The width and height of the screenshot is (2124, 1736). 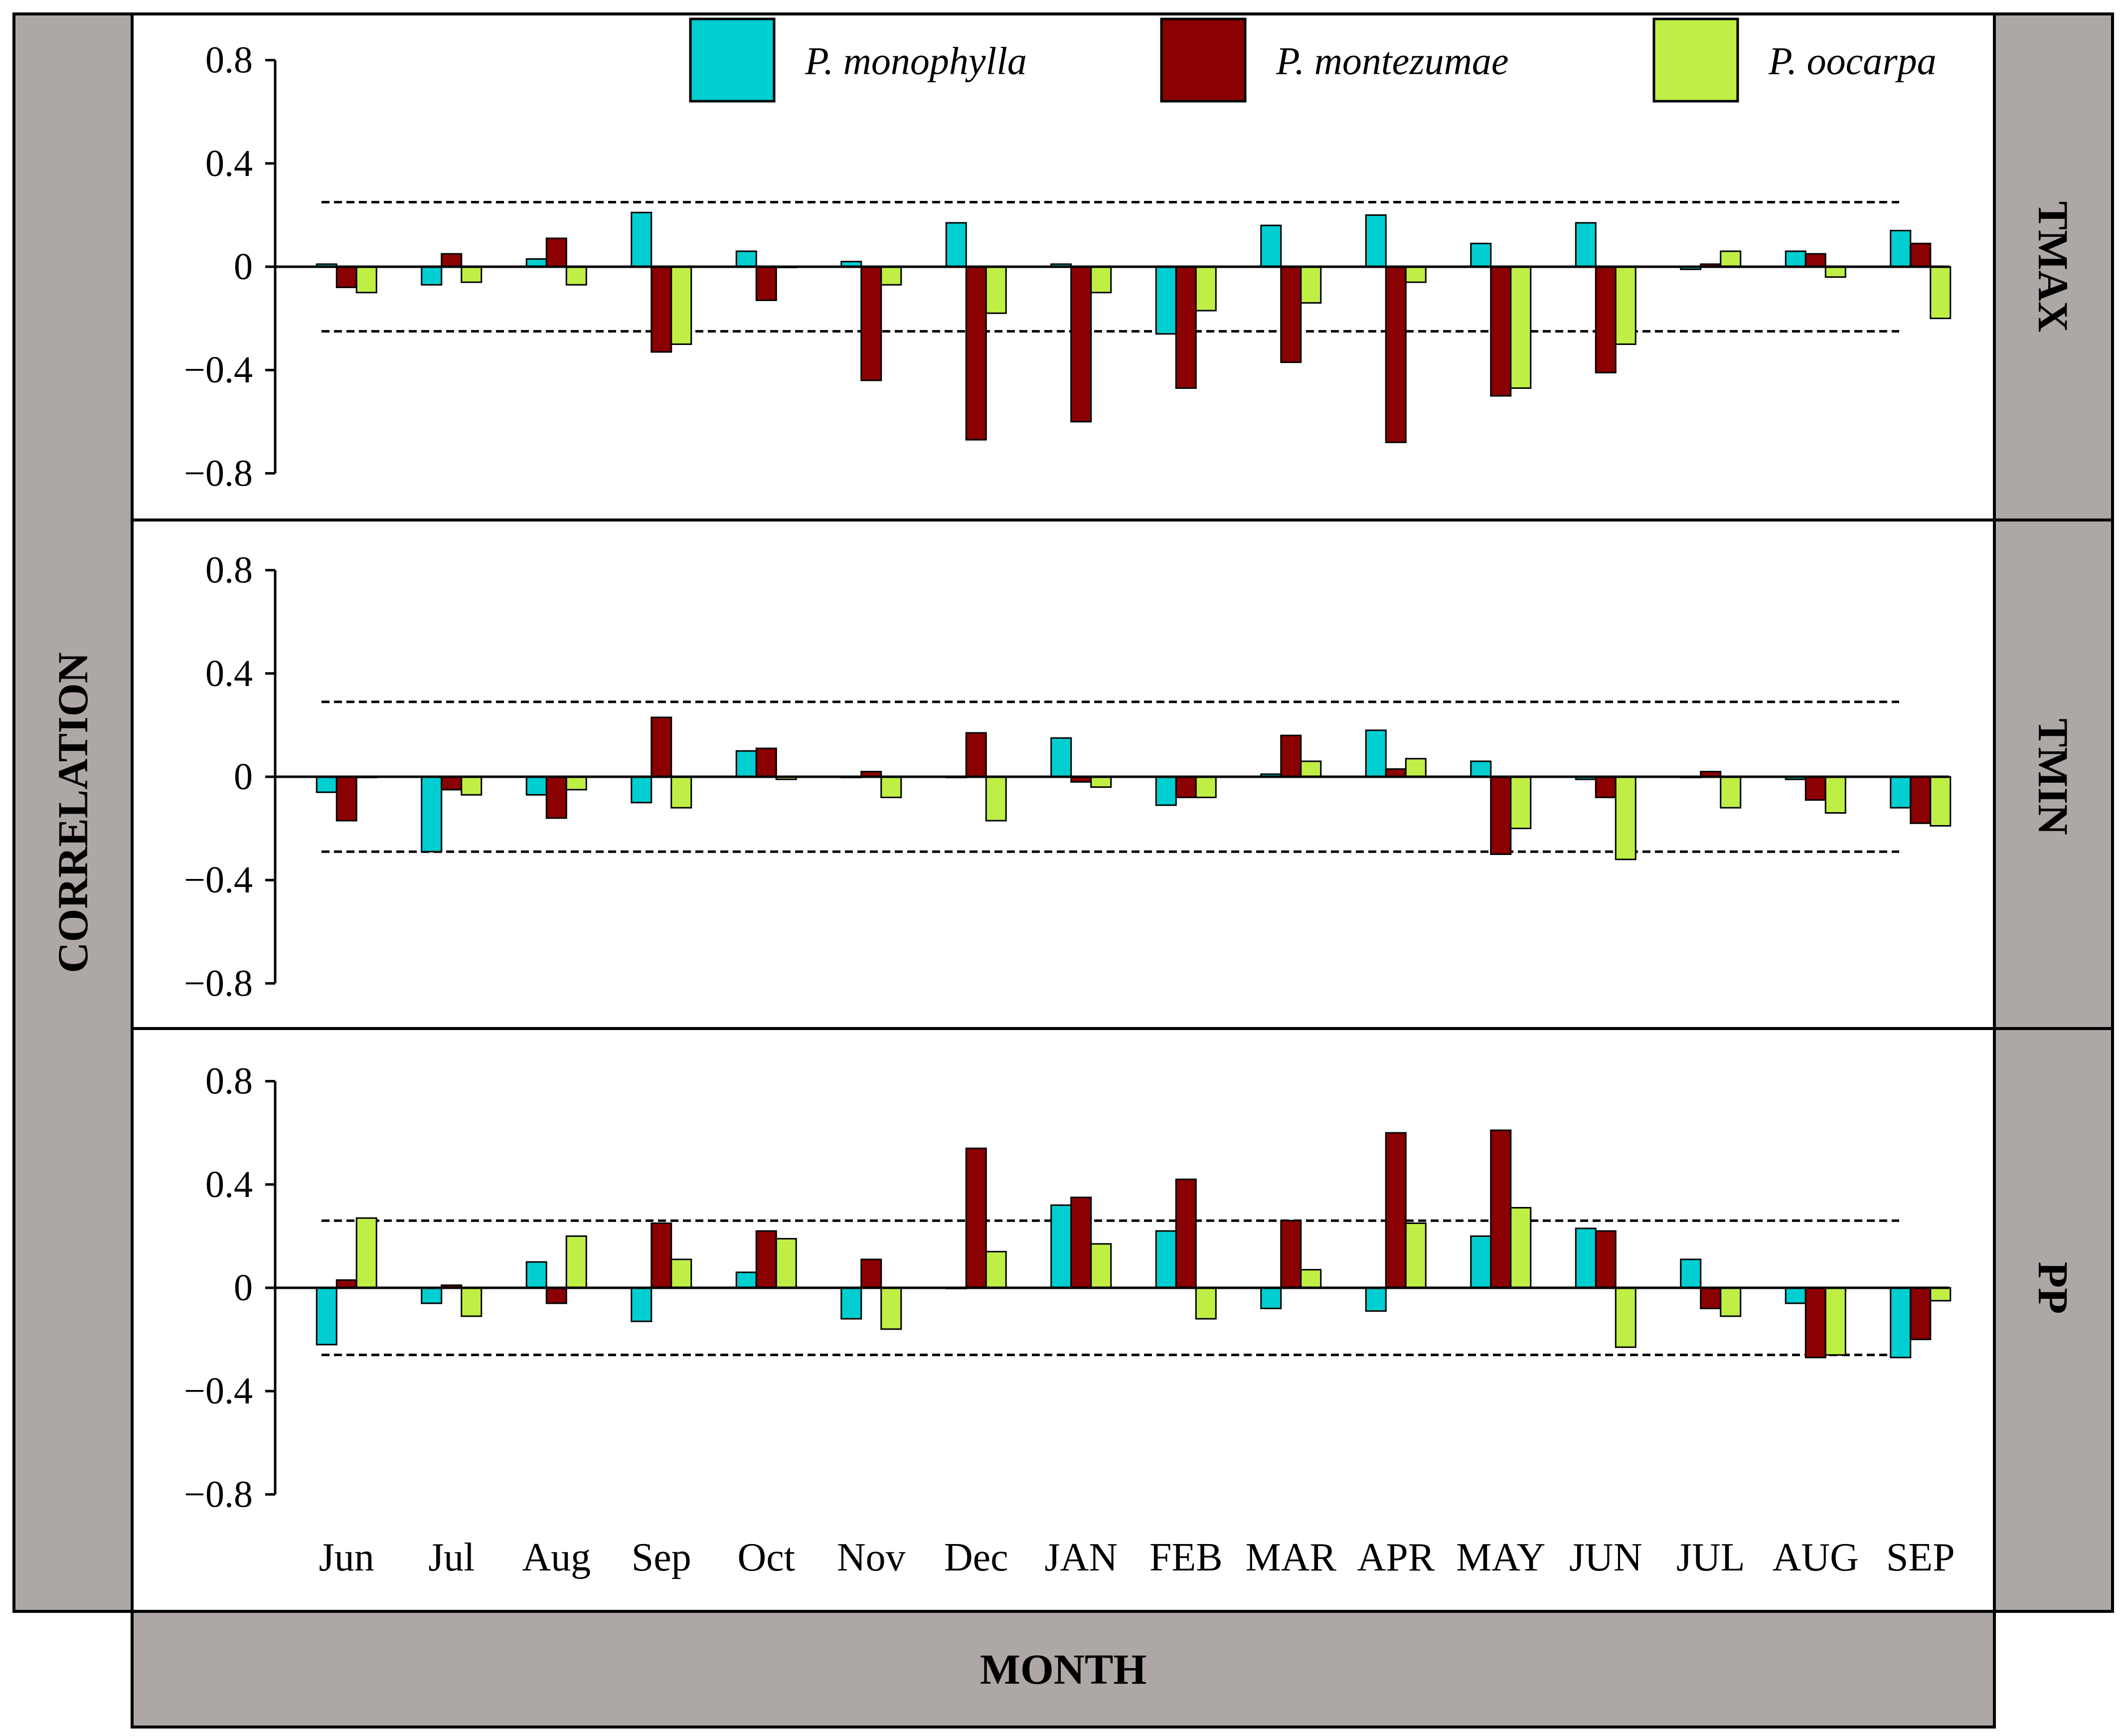 I want to click on x-tick-label: JUL, so click(x=1710, y=1557).